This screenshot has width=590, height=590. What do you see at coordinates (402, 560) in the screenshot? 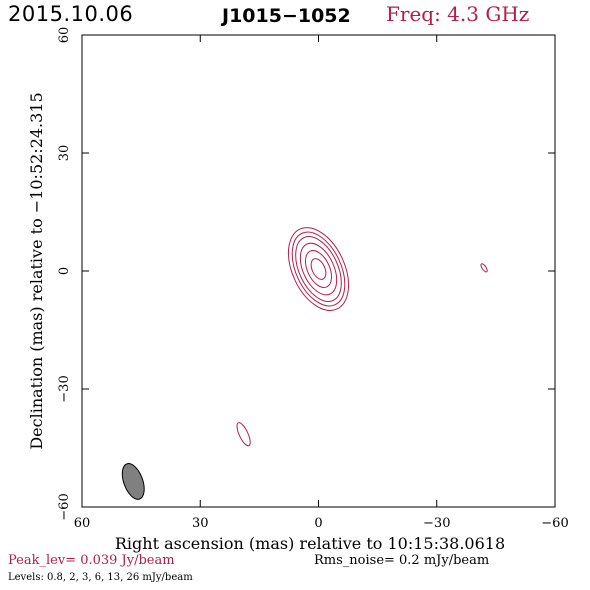
I see `rms-noise: Rms_noise= 0.2 mJy/beam` at bounding box center [402, 560].